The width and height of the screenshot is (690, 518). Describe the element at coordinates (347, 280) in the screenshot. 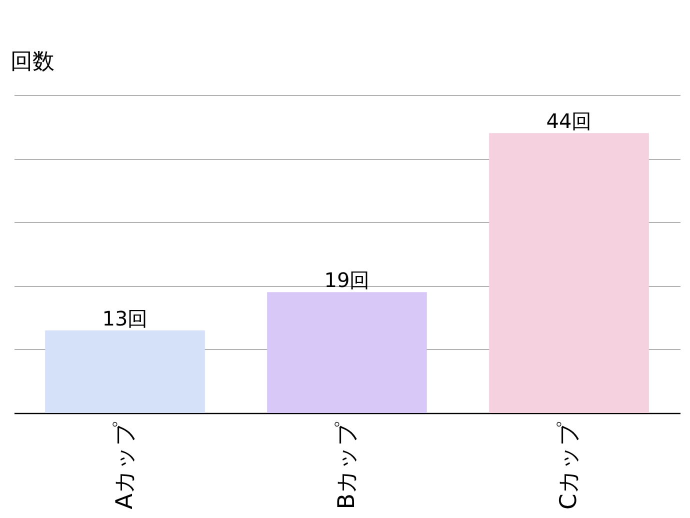

I see `data-label: 19回` at that location.